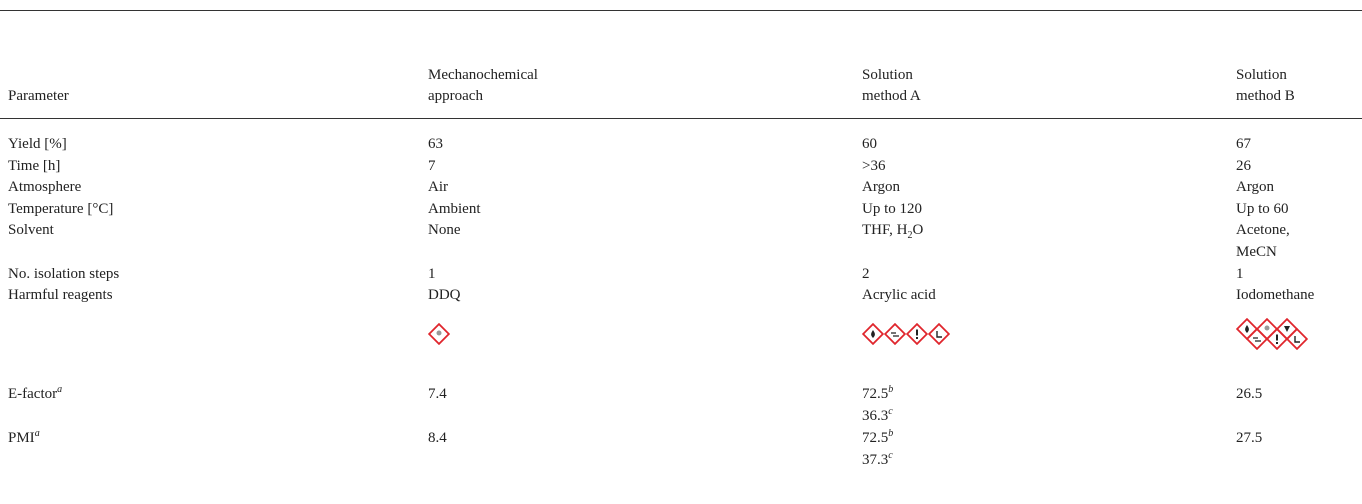 The width and height of the screenshot is (1362, 504). I want to click on header-cell: Solution method A, so click(891, 86).